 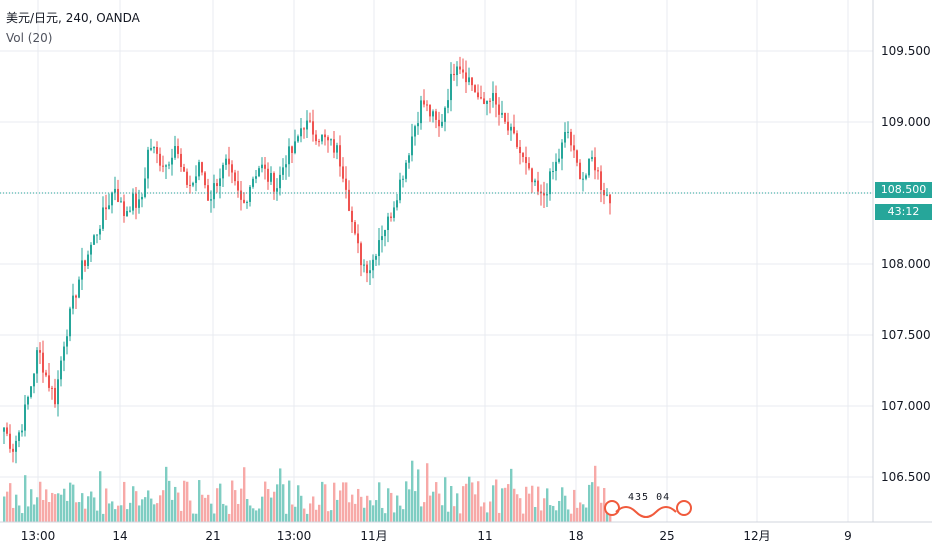 I want to click on interval: 240, so click(x=77, y=18).